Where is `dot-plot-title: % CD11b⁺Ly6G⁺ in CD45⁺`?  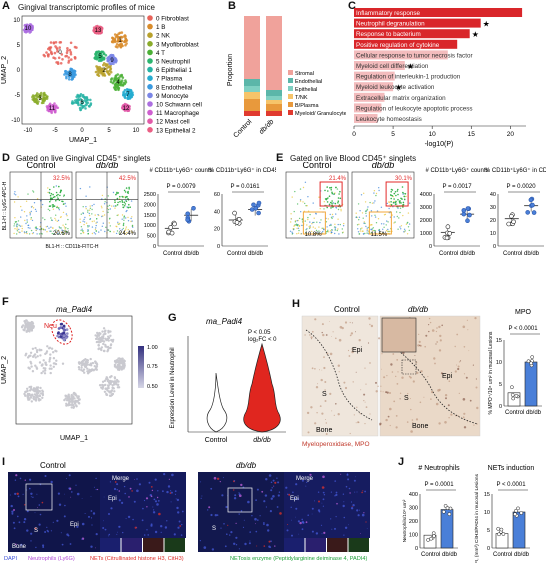 dot-plot-title: % CD11b⁺Ly6G⁺ in CD45⁺ is located at coordinates (515, 170).